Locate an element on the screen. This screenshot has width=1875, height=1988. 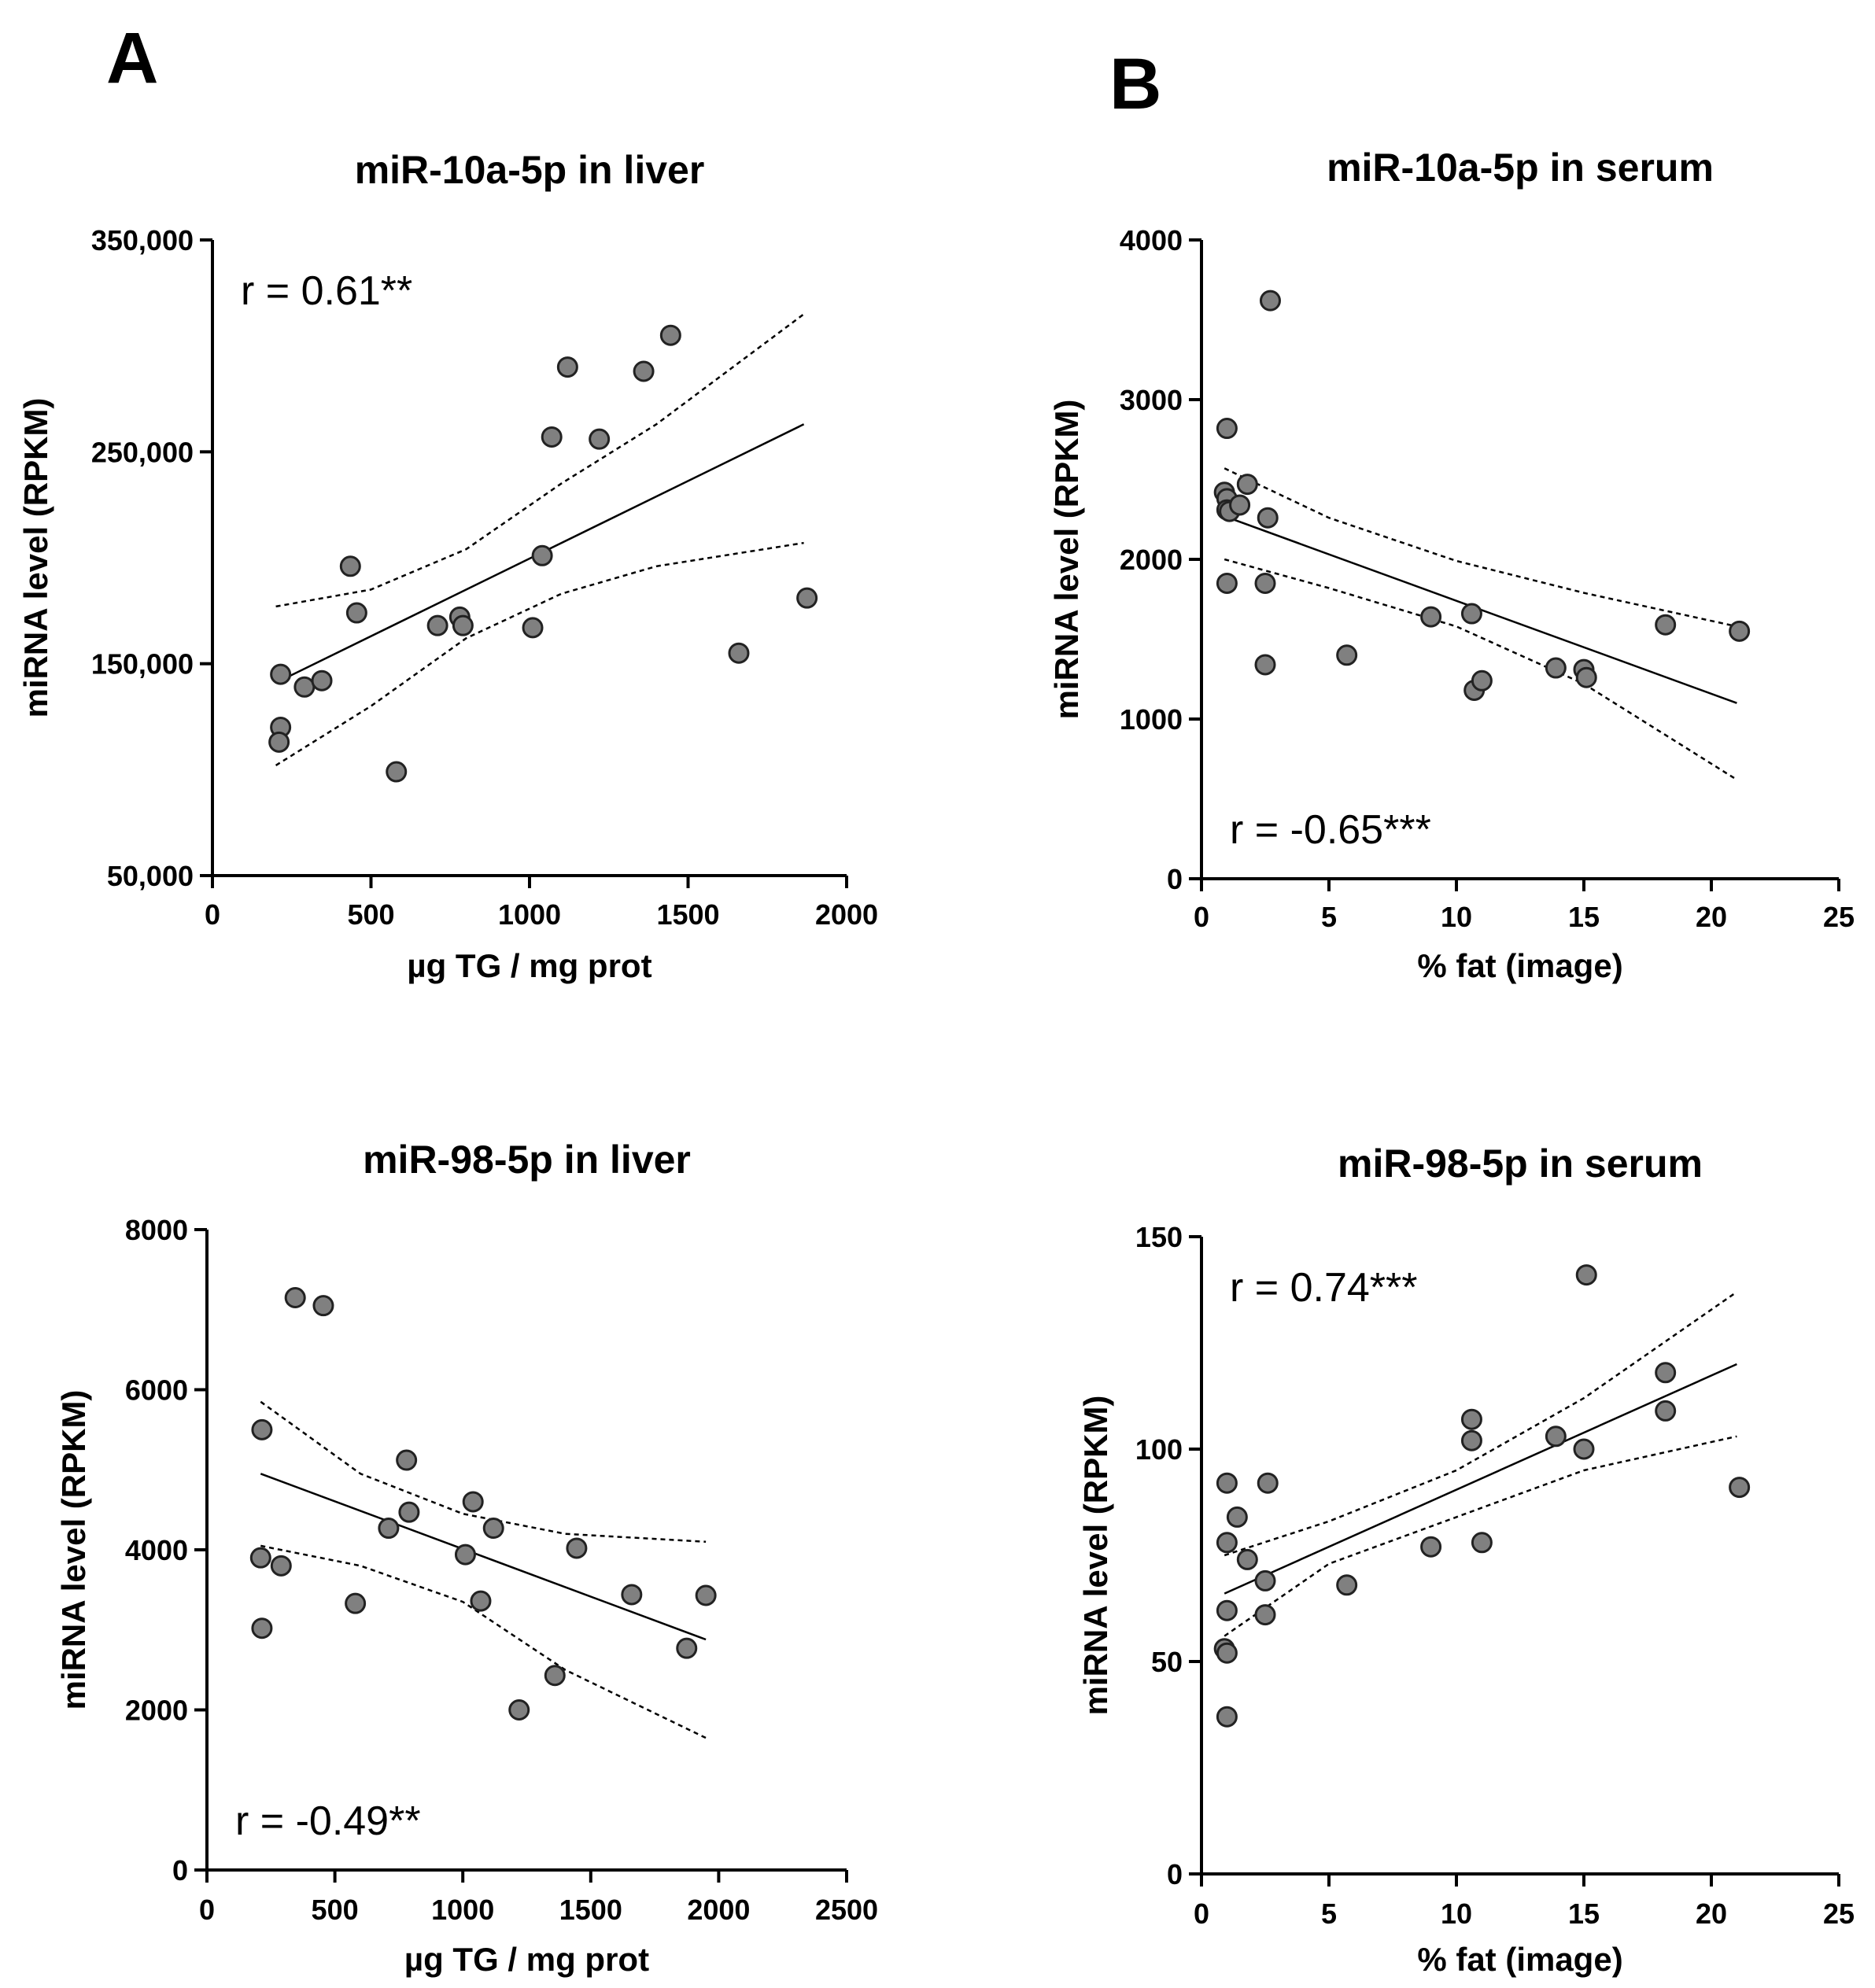
y-tick-label: 4000 is located at coordinates (156, 1550).